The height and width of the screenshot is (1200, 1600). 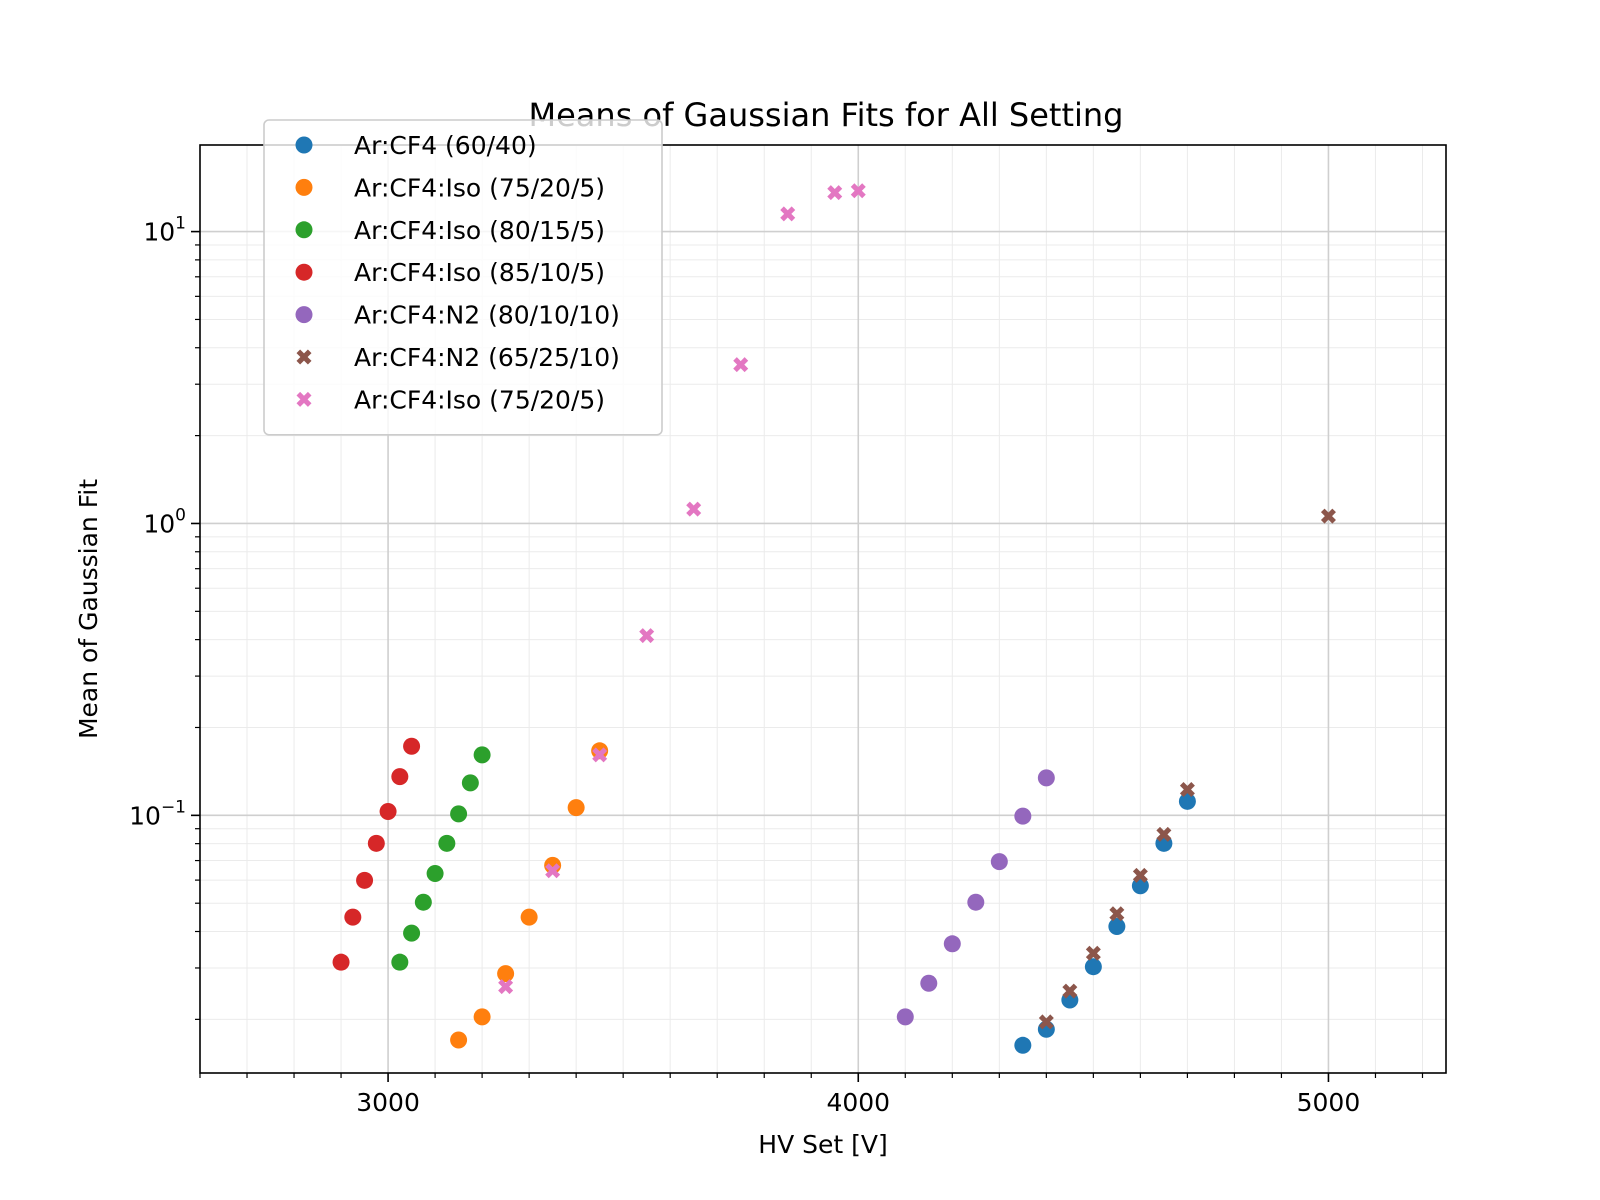 I want to click on legend-item: Ar:CF4:Iso (80/15/5), so click(x=450, y=230).